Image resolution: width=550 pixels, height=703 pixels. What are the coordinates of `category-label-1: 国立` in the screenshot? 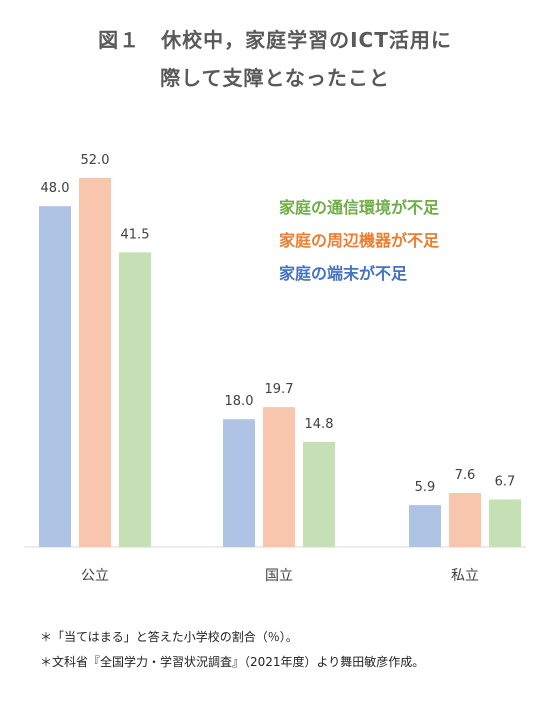 It's located at (279, 576).